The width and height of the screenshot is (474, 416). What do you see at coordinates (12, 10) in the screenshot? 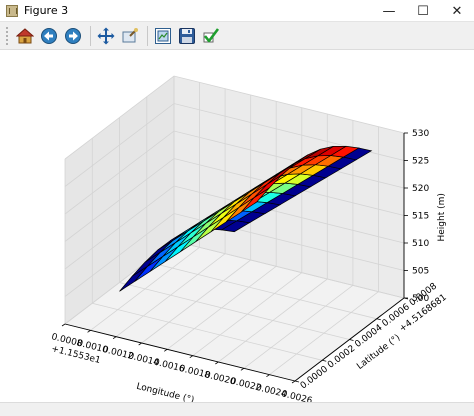
I see `app-icon` at bounding box center [12, 10].